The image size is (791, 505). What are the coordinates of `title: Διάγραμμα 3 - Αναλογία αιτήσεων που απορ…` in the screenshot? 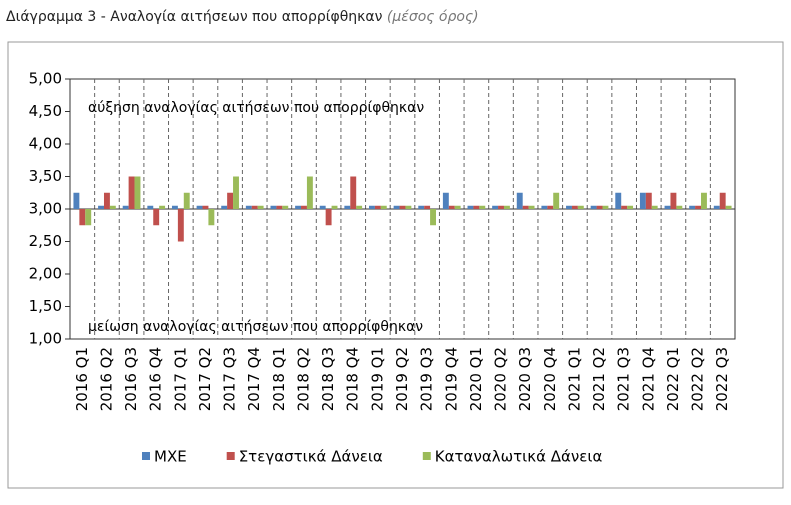 It's located at (194, 17).